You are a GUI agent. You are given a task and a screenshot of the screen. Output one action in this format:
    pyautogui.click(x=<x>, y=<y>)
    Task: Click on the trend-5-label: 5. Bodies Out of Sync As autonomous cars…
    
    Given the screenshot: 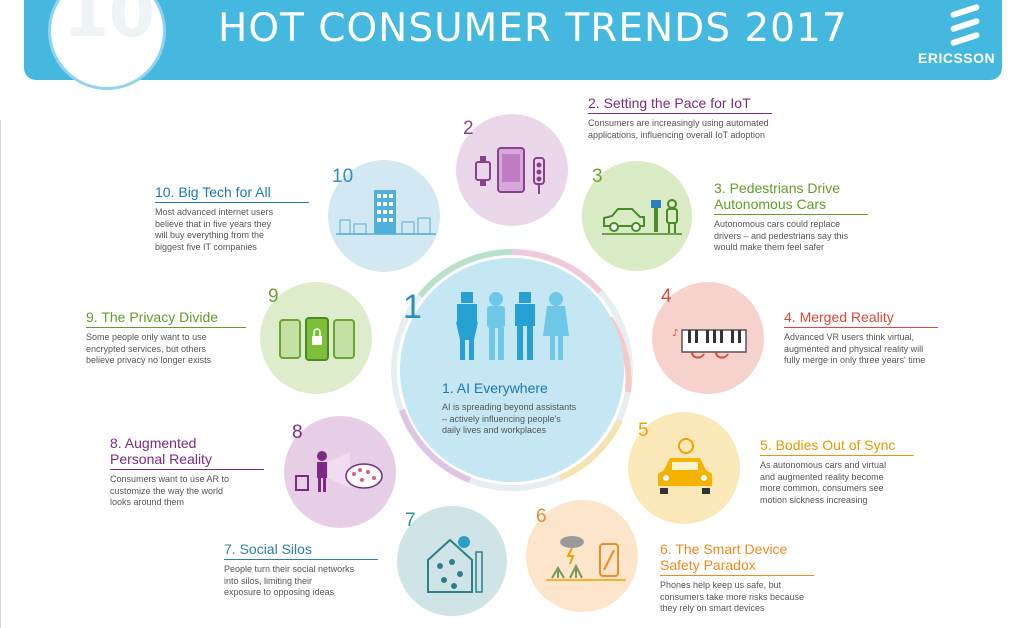 What is the action you would take?
    pyautogui.click(x=837, y=471)
    